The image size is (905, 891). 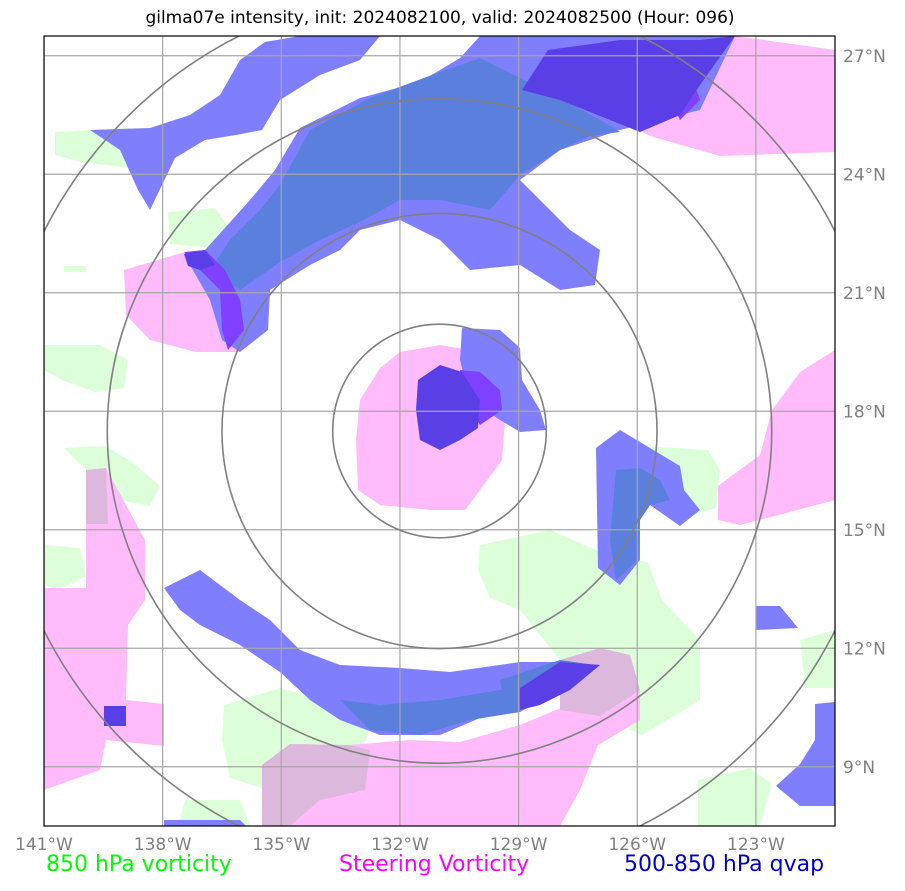 I want to click on x-tick-label: 141°W, so click(x=44, y=845).